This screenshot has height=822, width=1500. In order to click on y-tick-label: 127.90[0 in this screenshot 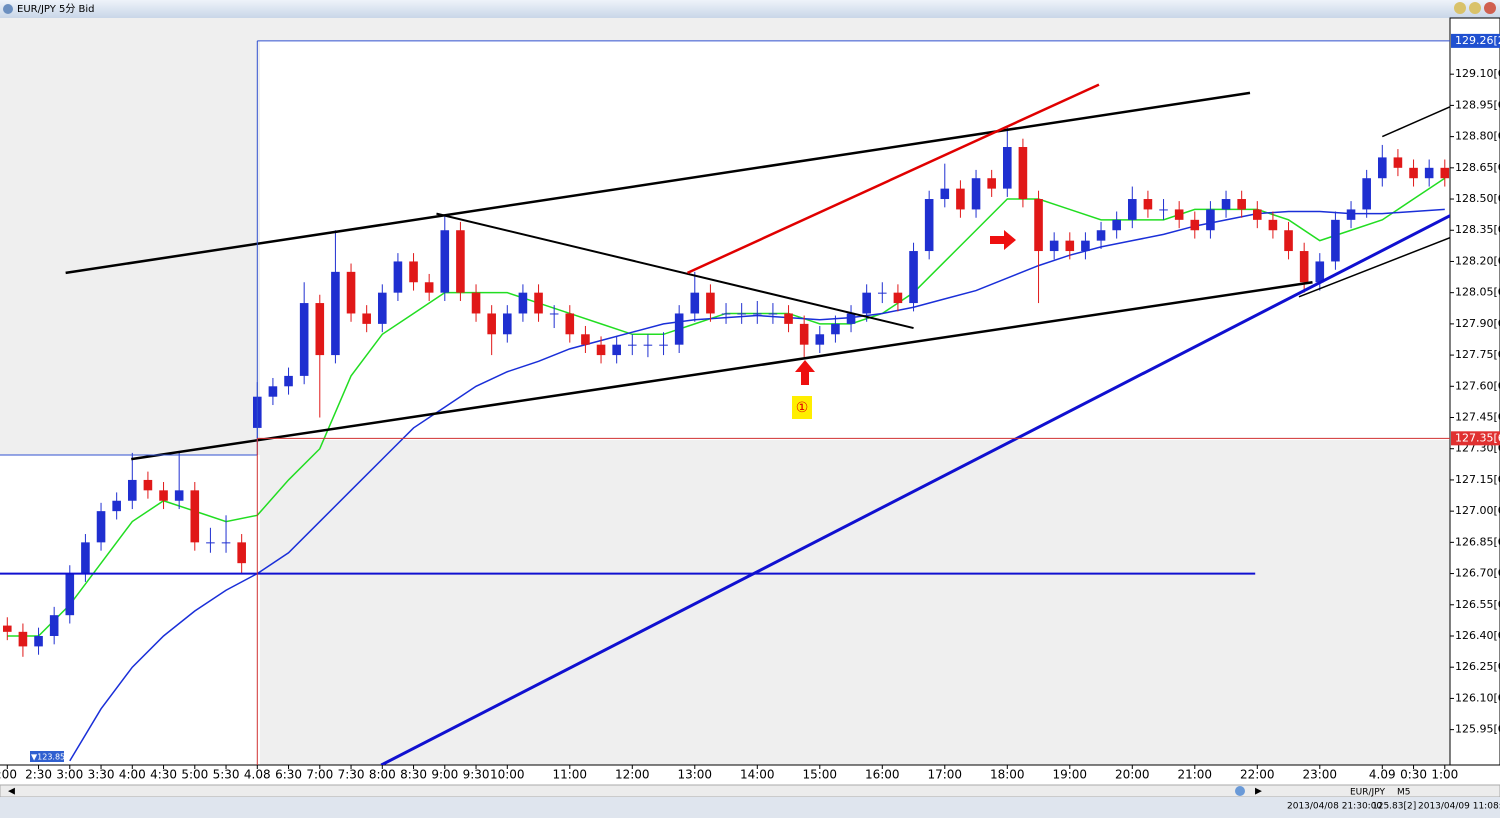, I will do `click(1477, 323)`.